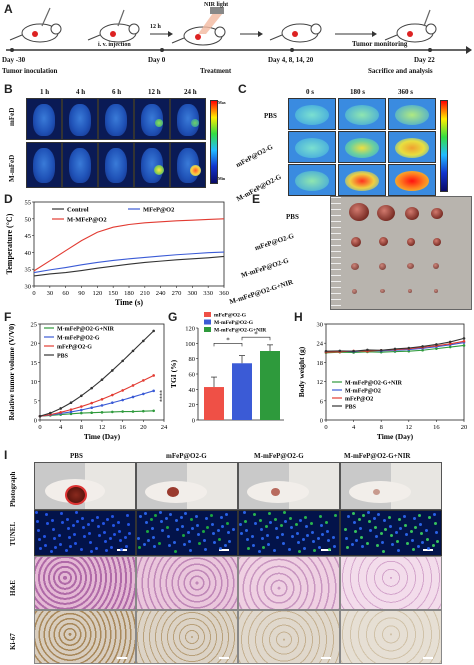 This screenshot has width=474, height=665. What do you see at coordinates (9, 243) in the screenshot?
I see `y-axis-label: Temperature (°C)` at bounding box center [9, 243].